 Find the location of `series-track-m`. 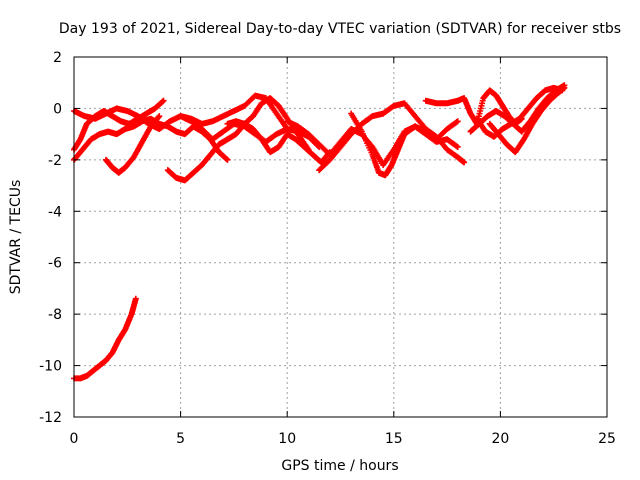

series-track-m is located at coordinates (527, 120).